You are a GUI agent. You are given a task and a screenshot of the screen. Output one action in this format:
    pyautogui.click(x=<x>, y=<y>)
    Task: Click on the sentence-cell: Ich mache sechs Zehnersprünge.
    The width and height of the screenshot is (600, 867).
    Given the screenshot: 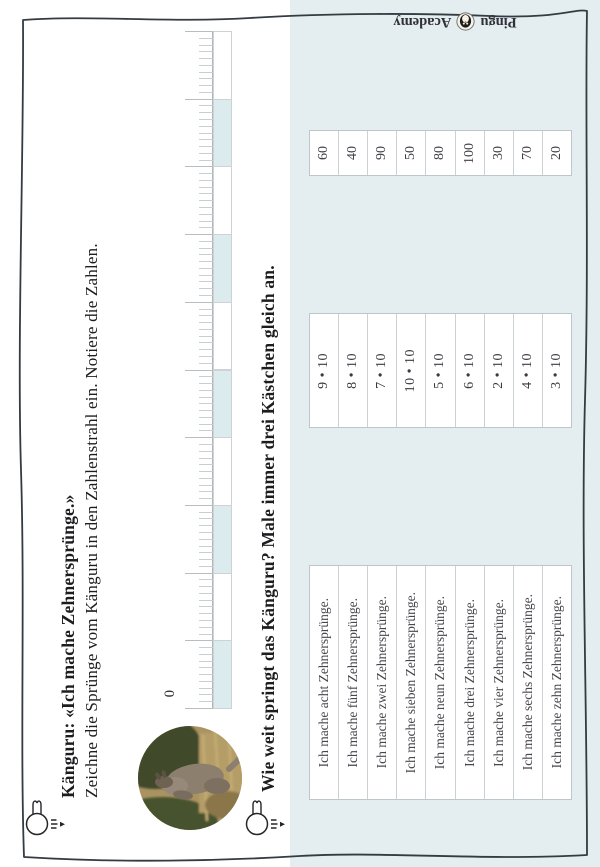 What is the action you would take?
    pyautogui.click(x=528, y=682)
    